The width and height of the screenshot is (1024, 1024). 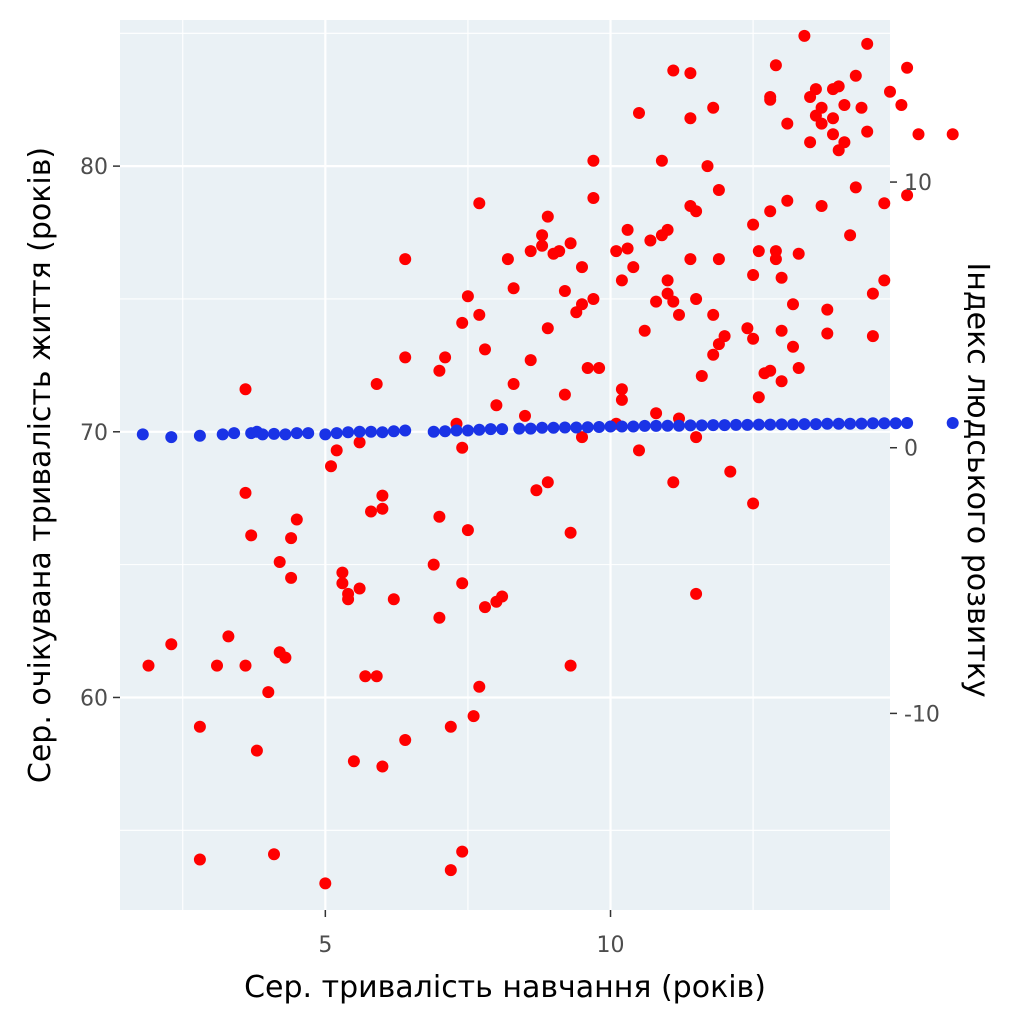 I want to click on y2-tick-label: 0, so click(x=911, y=449).